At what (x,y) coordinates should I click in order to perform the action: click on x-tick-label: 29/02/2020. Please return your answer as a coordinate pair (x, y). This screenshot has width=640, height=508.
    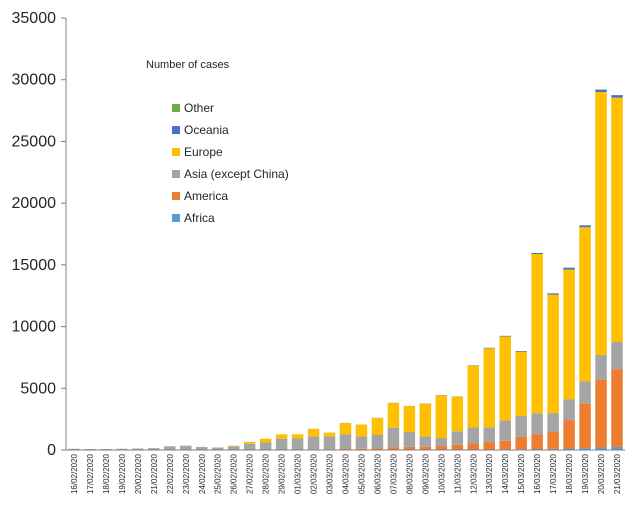
    Looking at the image, I should click on (282, 473).